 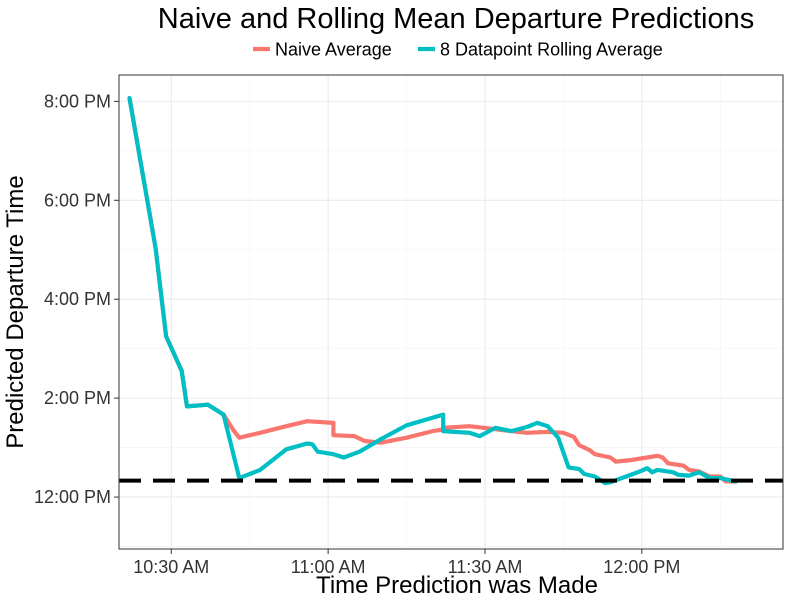 I want to click on y-axis: 12:00 PM 2:00 PM 4:00 PM 6:00 PM 8:00 PM, so click(x=76, y=299).